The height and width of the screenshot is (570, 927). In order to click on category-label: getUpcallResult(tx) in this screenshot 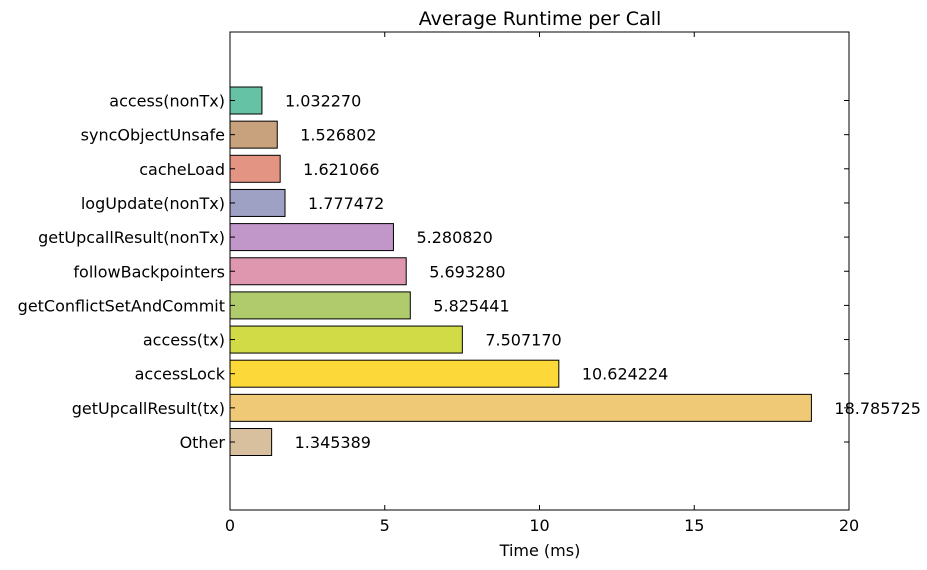, I will do `click(148, 408)`.